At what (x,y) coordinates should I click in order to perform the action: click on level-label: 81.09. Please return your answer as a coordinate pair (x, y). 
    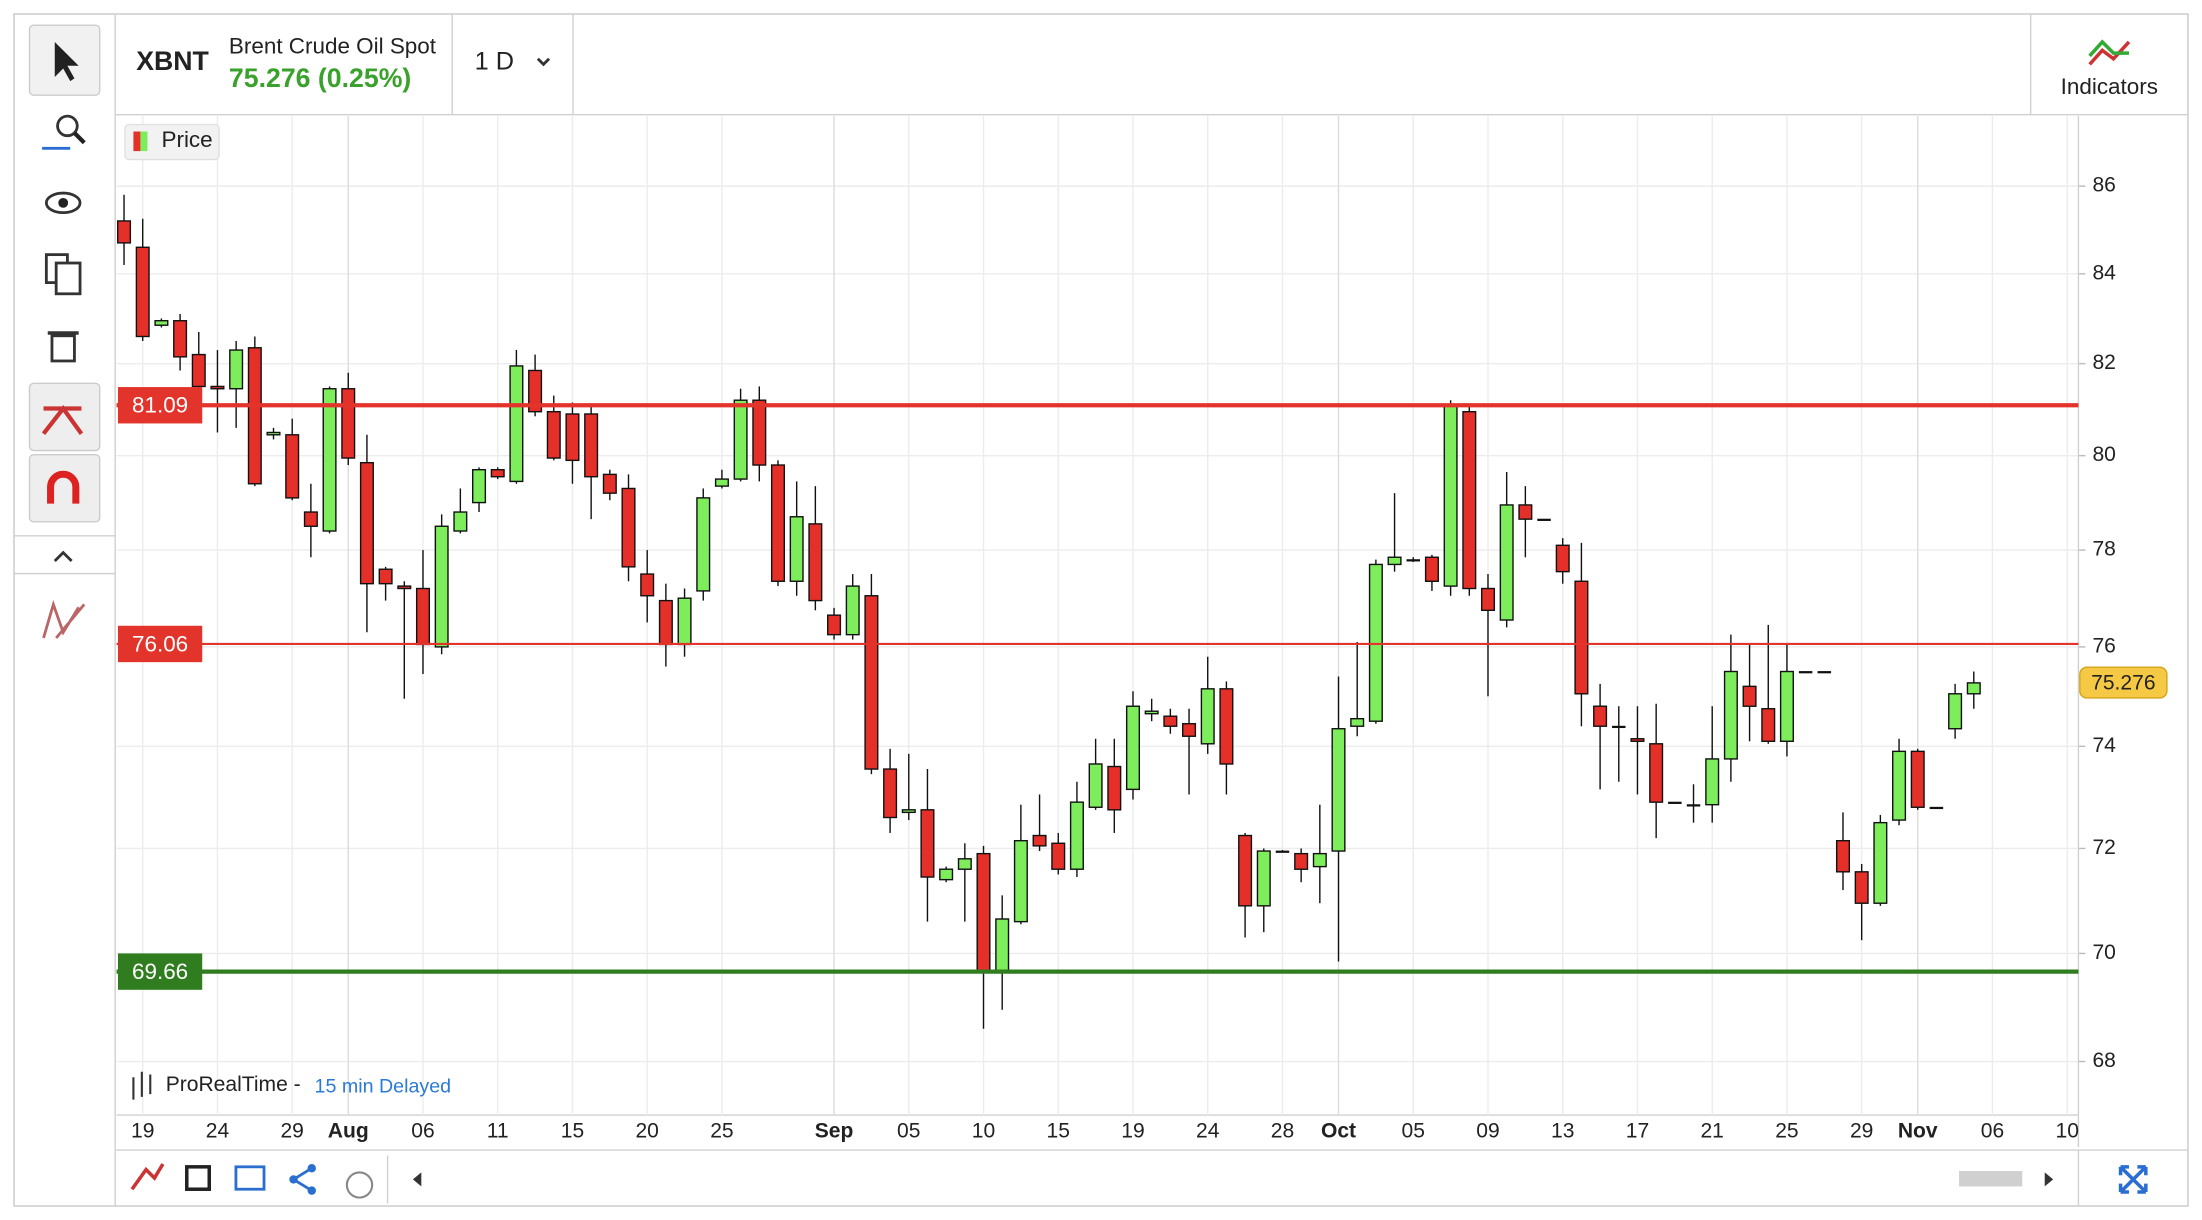
    Looking at the image, I should click on (160, 405).